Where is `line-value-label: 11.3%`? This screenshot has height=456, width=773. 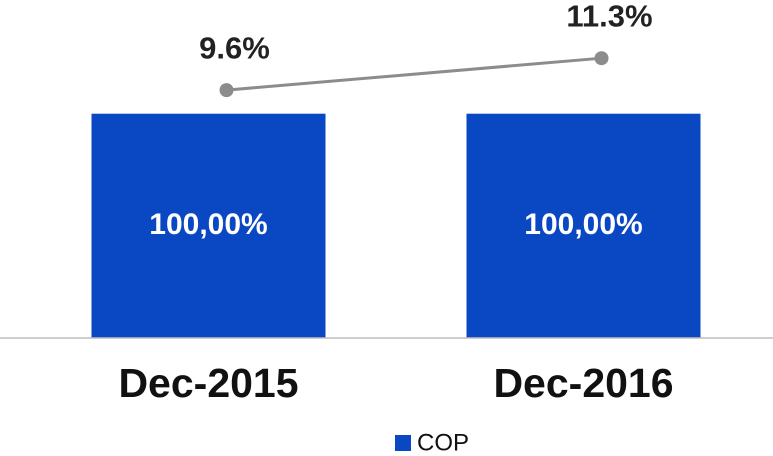
line-value-label: 11.3% is located at coordinates (609, 16).